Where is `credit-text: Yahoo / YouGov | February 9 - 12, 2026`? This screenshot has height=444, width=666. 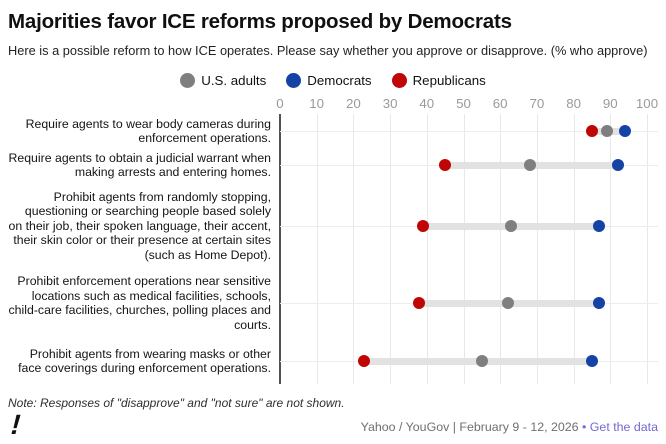
credit-text: Yahoo / YouGov | February 9 - 12, 2026 is located at coordinates (469, 427).